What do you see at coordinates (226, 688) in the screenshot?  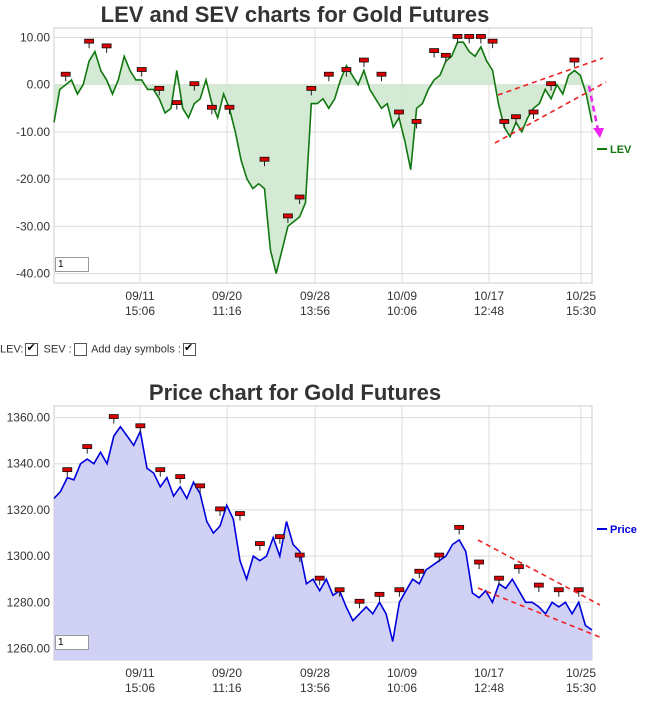 I see `x-tick-time: 11:16` at bounding box center [226, 688].